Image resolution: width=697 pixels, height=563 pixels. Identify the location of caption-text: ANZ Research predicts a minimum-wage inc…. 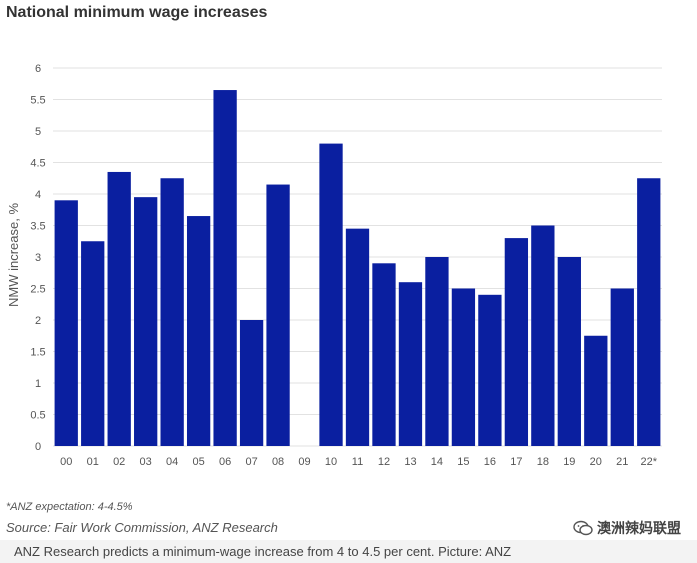
(263, 551).